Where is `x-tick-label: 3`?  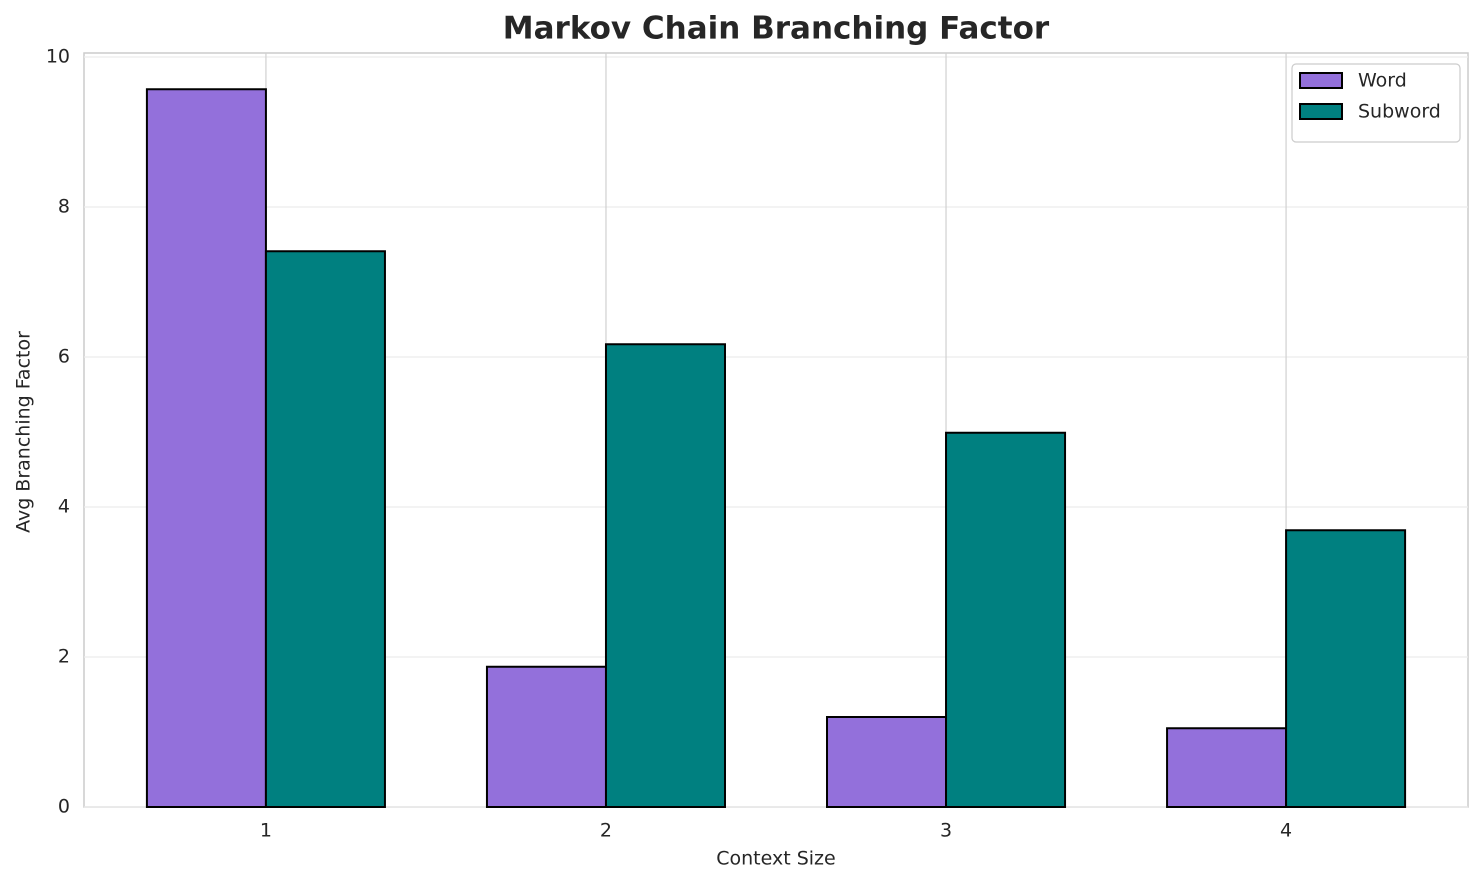
x-tick-label: 3 is located at coordinates (946, 831).